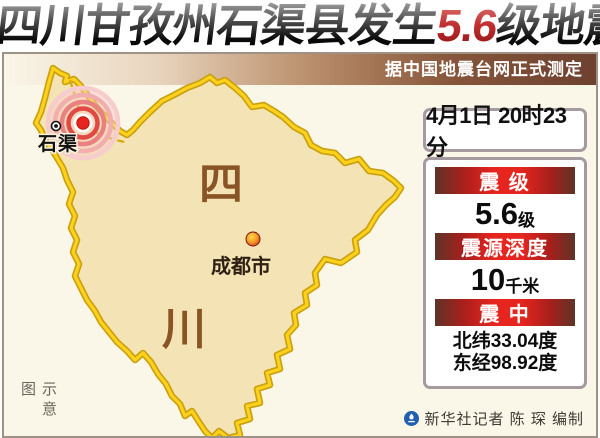  I want to click on xinhua-logo-icon, so click(412, 418).